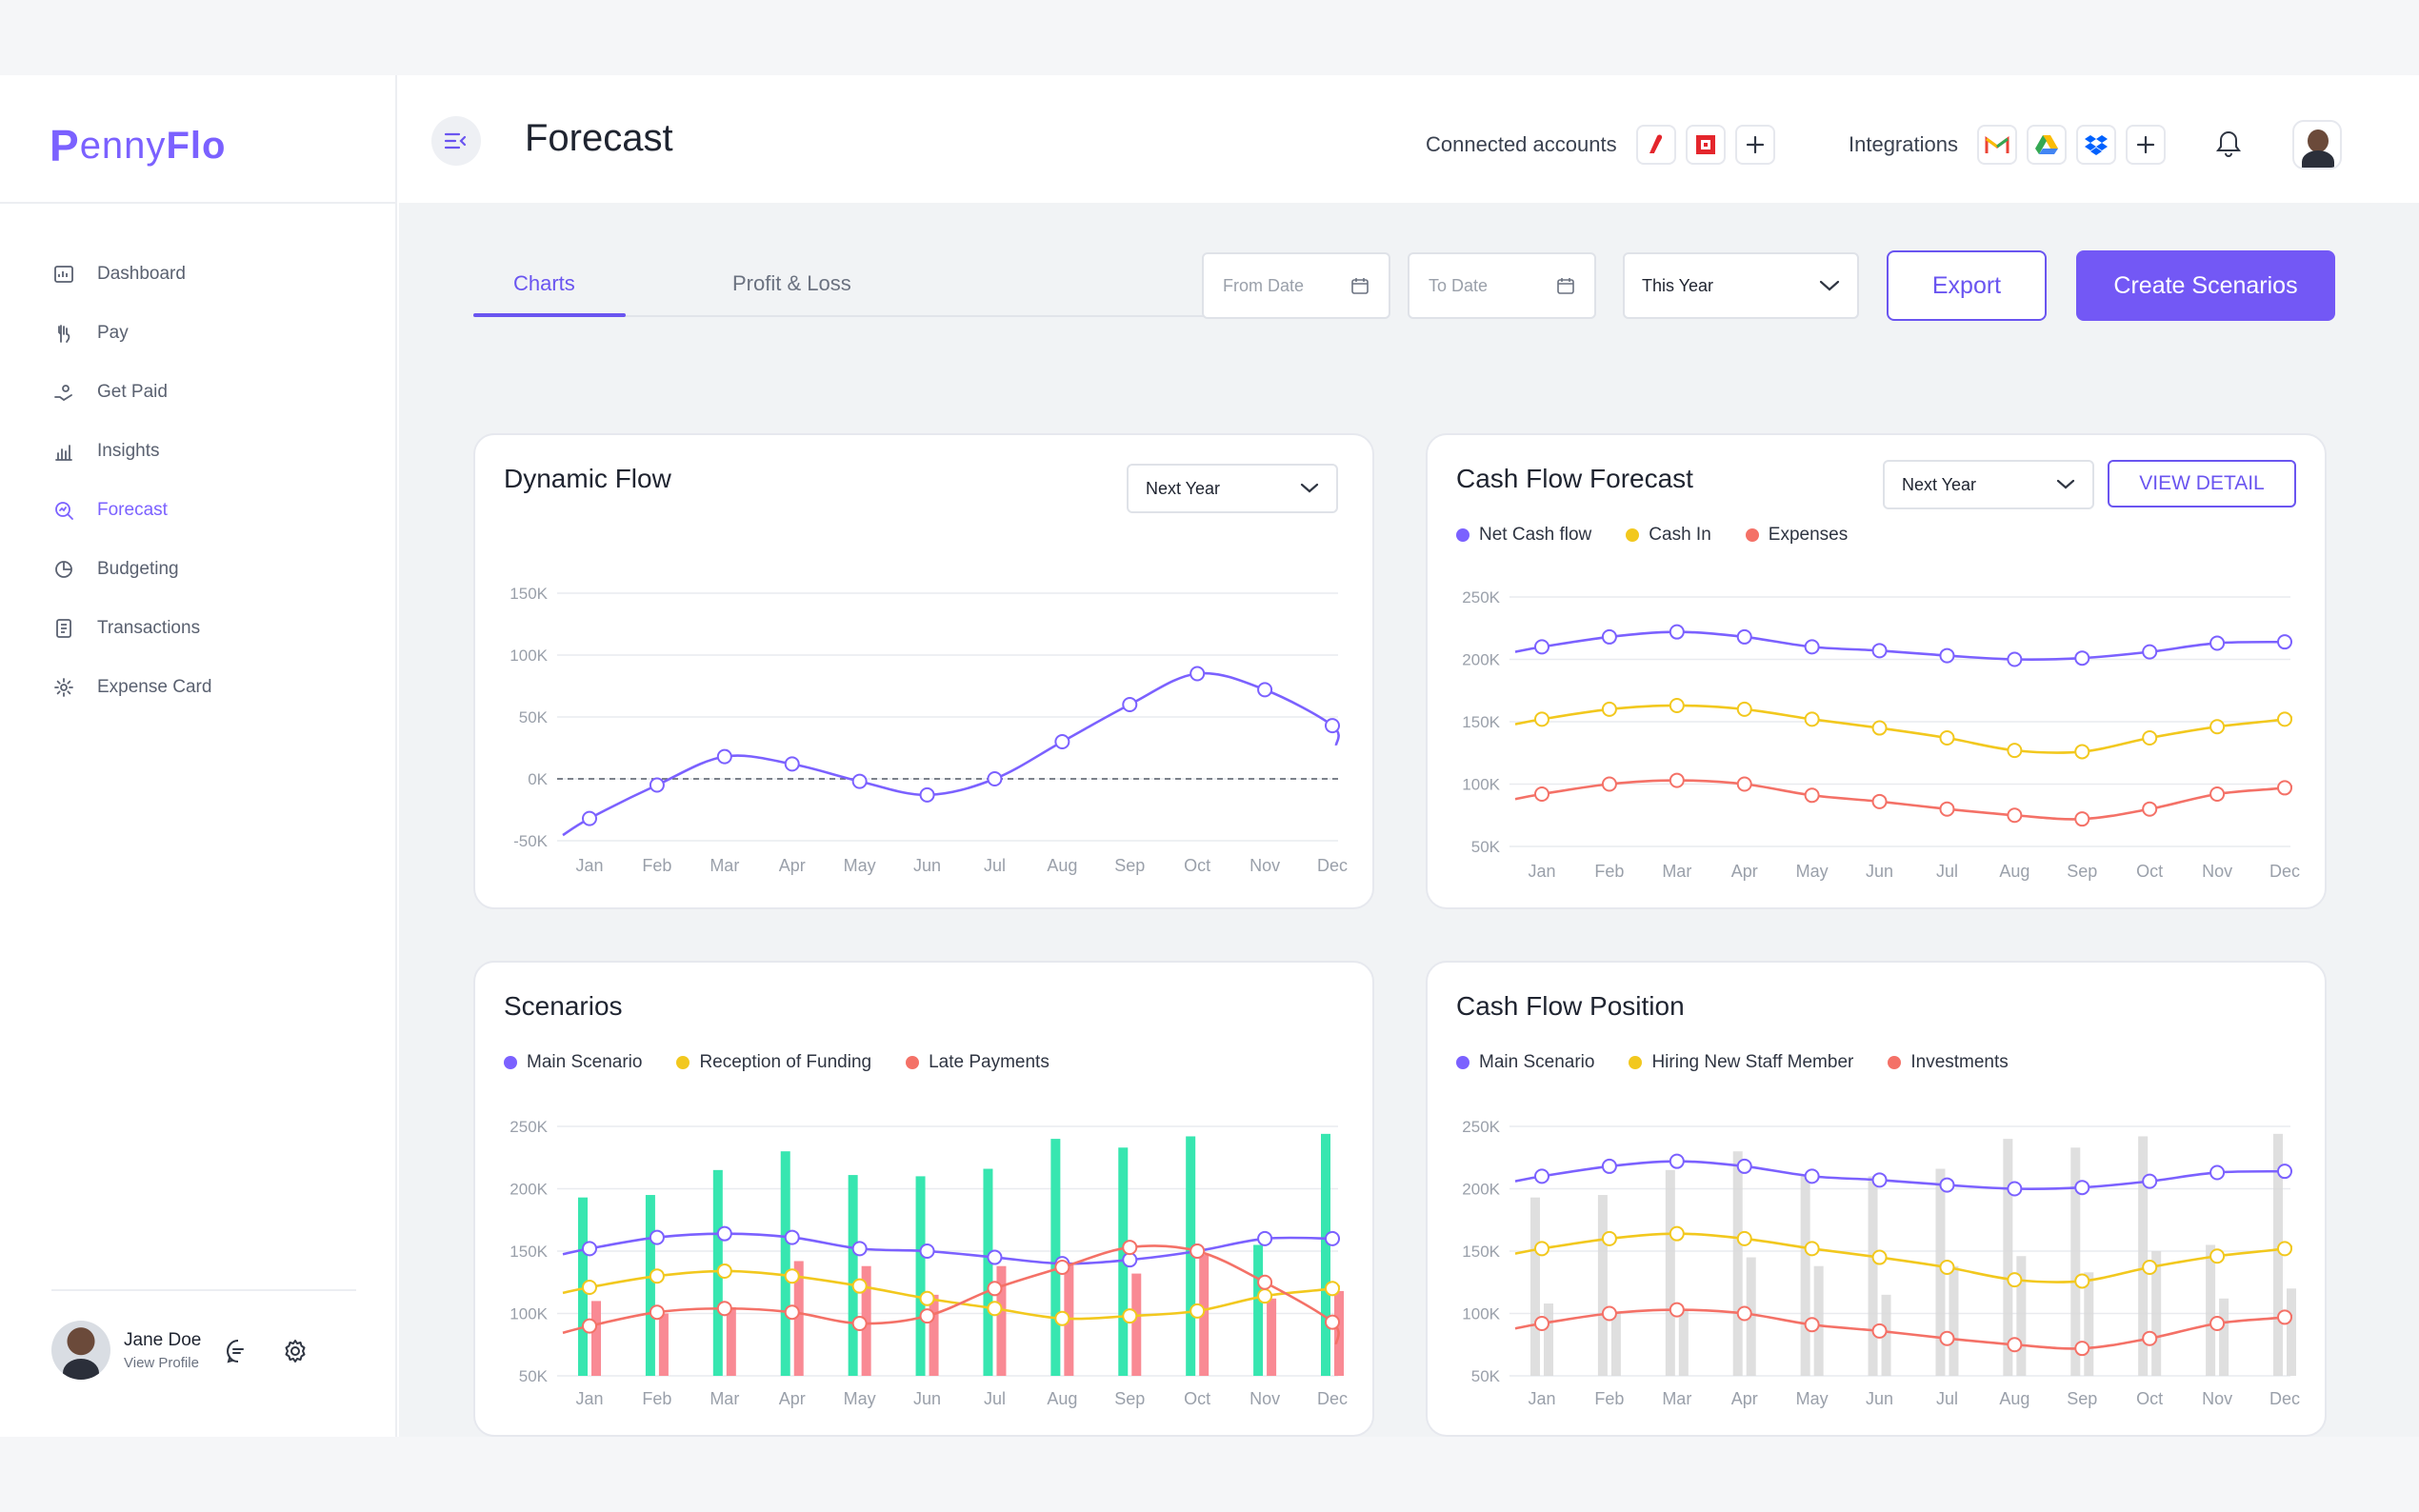  What do you see at coordinates (1521, 144) in the screenshot?
I see `connected-accounts-label: Connected accounts` at bounding box center [1521, 144].